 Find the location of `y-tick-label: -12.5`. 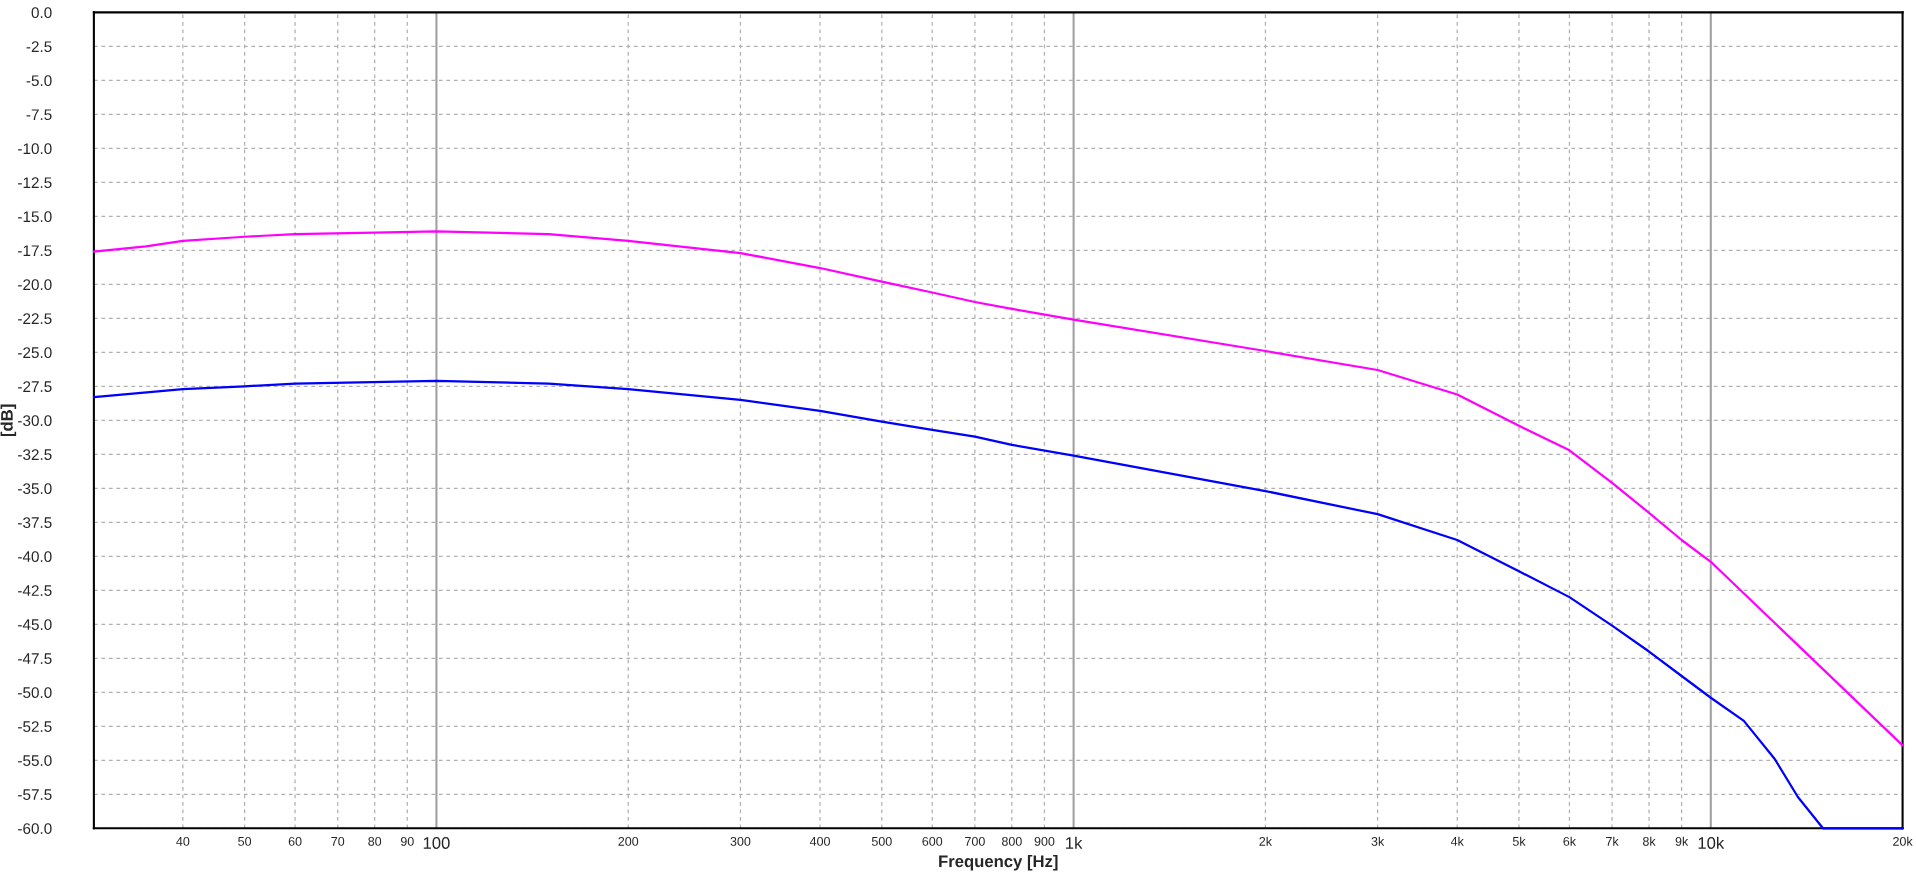

y-tick-label: -12.5 is located at coordinates (35, 183).